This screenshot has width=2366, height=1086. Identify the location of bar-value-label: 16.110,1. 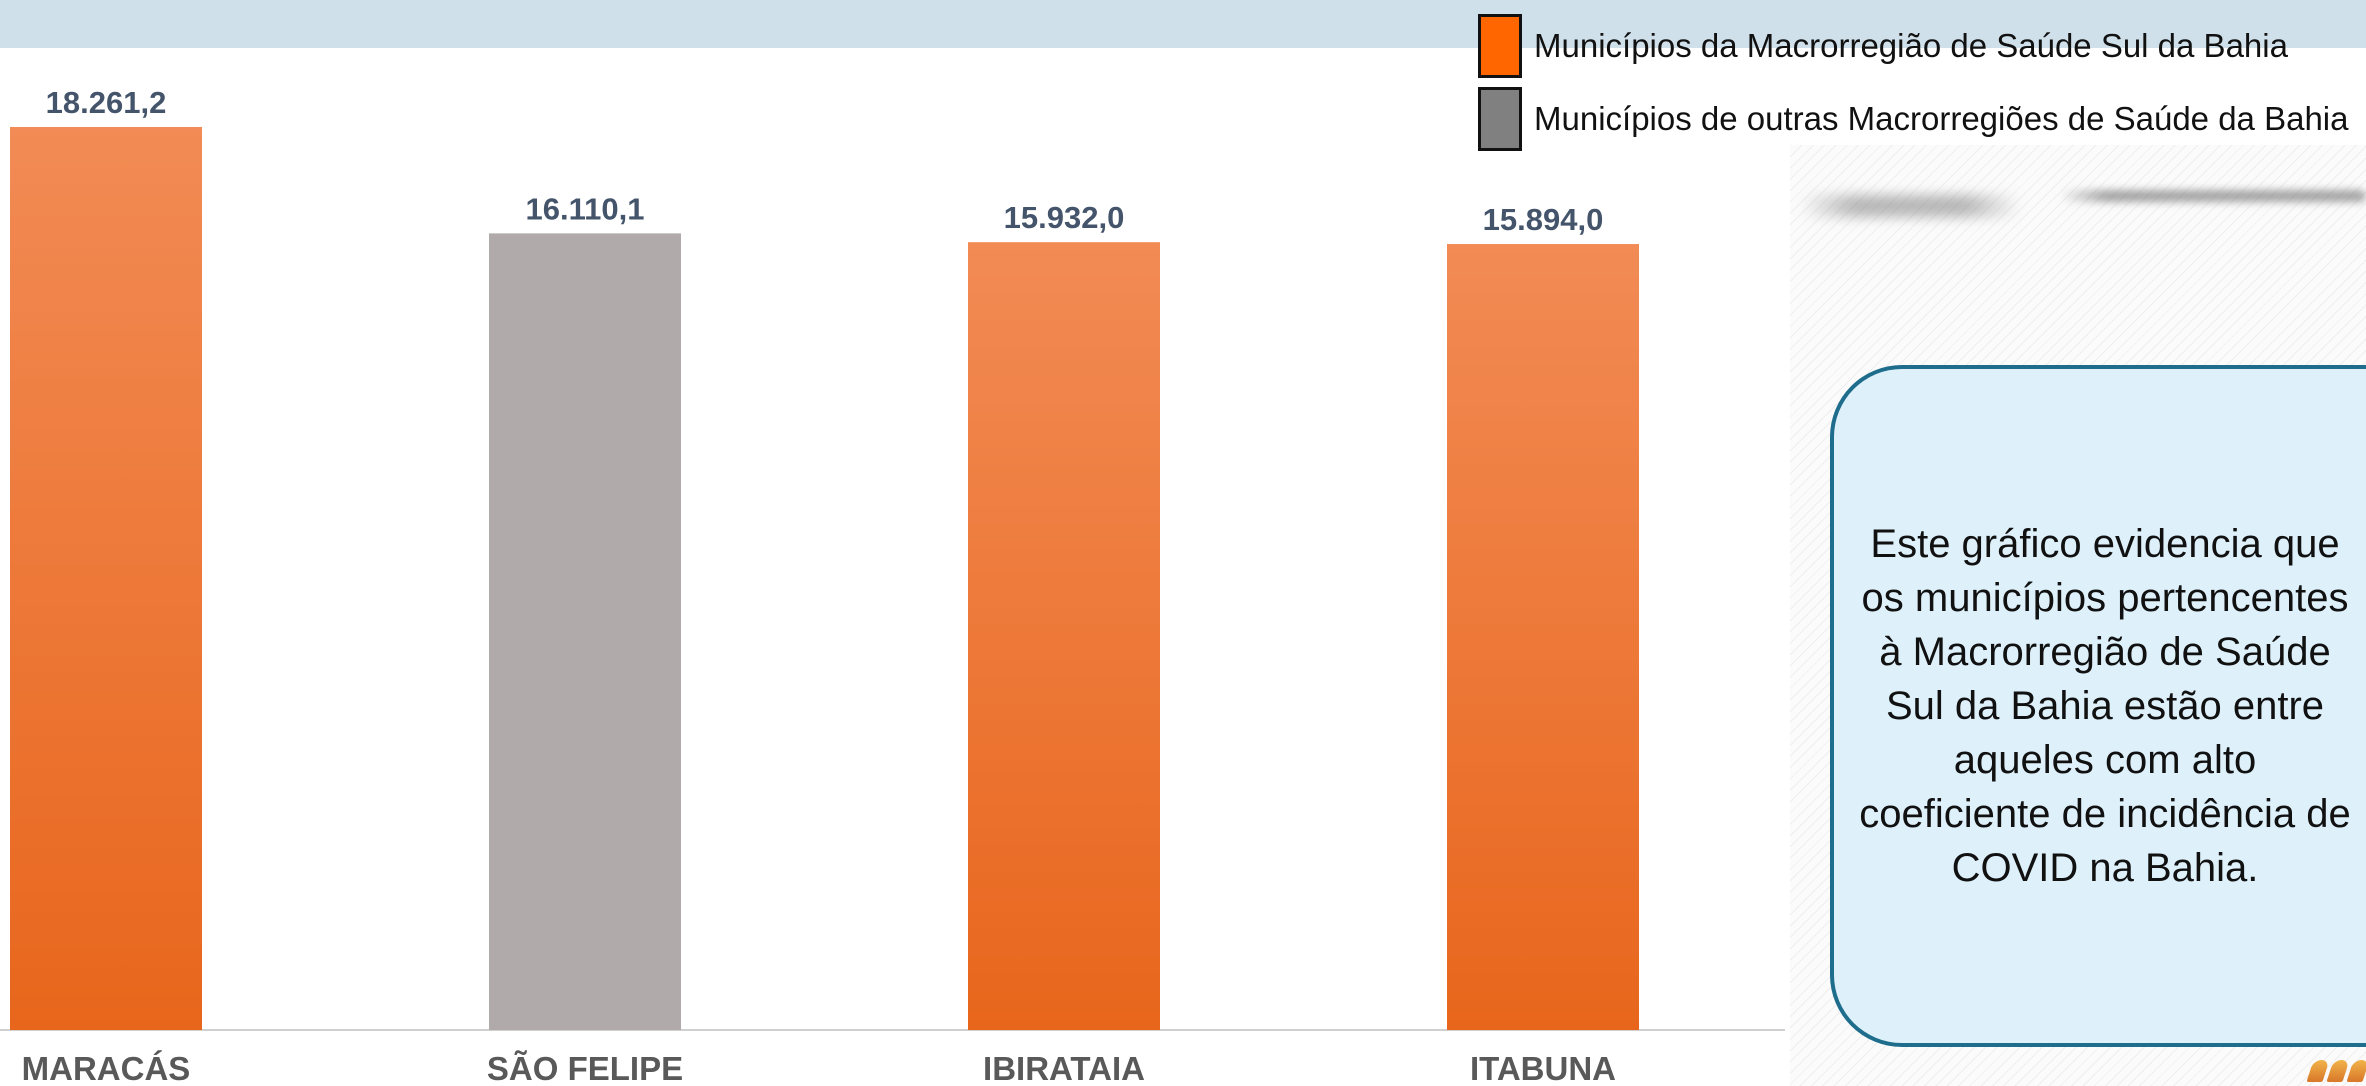
(585, 208).